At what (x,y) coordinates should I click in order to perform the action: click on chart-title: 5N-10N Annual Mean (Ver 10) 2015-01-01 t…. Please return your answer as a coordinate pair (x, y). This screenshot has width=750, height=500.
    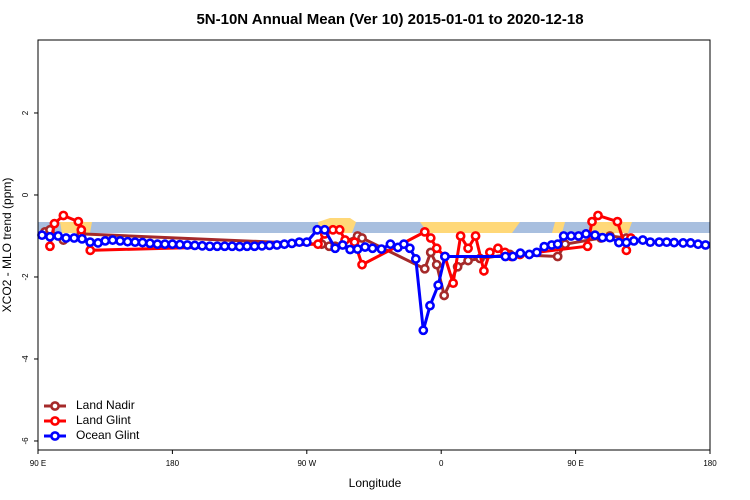
    Looking at the image, I should click on (389, 19).